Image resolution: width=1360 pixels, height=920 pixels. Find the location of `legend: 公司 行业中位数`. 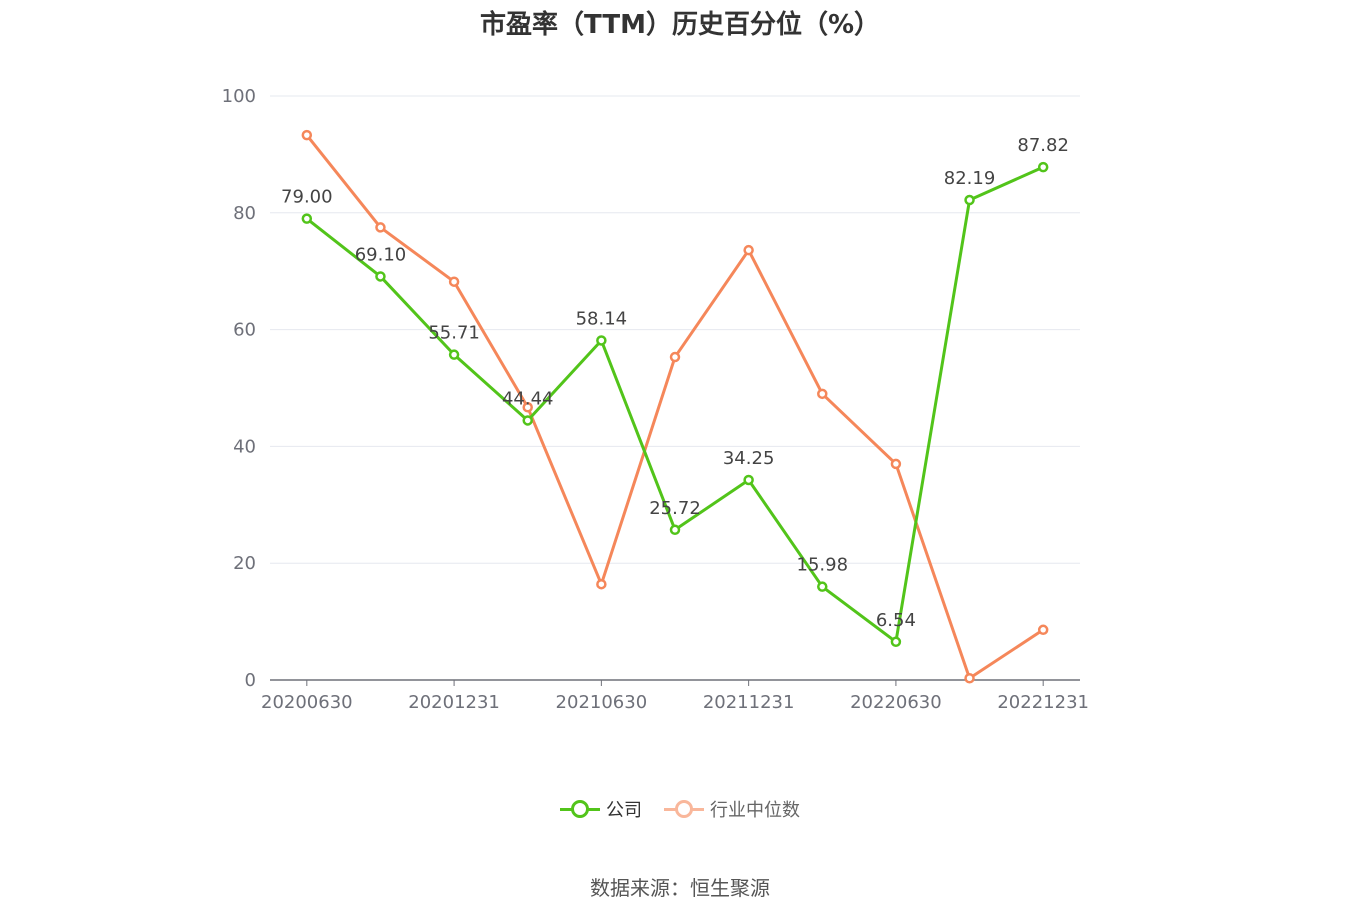

legend: 公司 行业中位数 is located at coordinates (680, 809).